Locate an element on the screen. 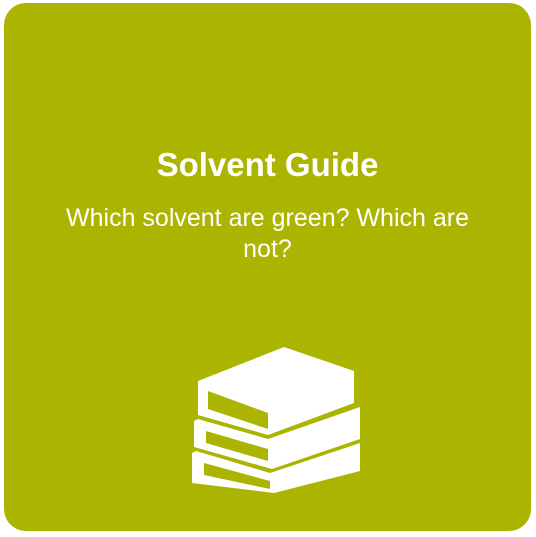 The height and width of the screenshot is (537, 536). card-title: Solvent Guide is located at coordinates (267, 164).